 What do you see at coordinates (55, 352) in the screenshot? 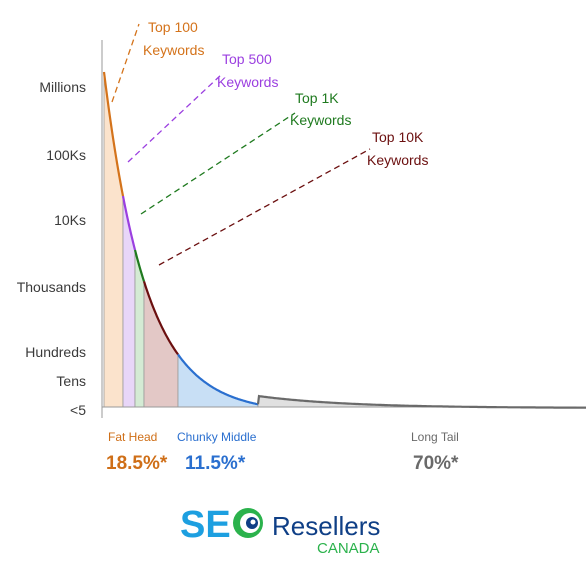
I see `y-tick-label: Hundreds` at bounding box center [55, 352].